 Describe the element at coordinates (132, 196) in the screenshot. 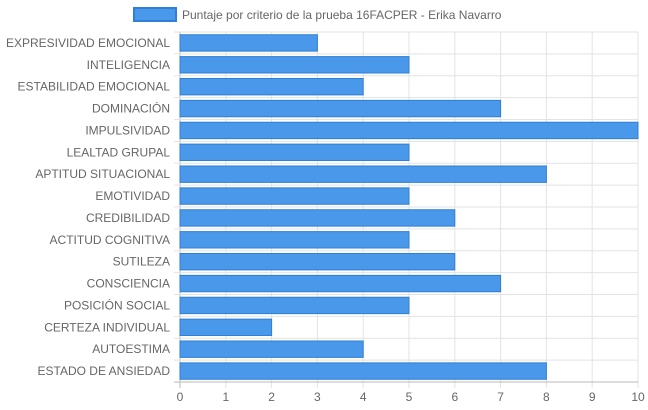

I see `category-label: EMOTIVIDAD` at that location.